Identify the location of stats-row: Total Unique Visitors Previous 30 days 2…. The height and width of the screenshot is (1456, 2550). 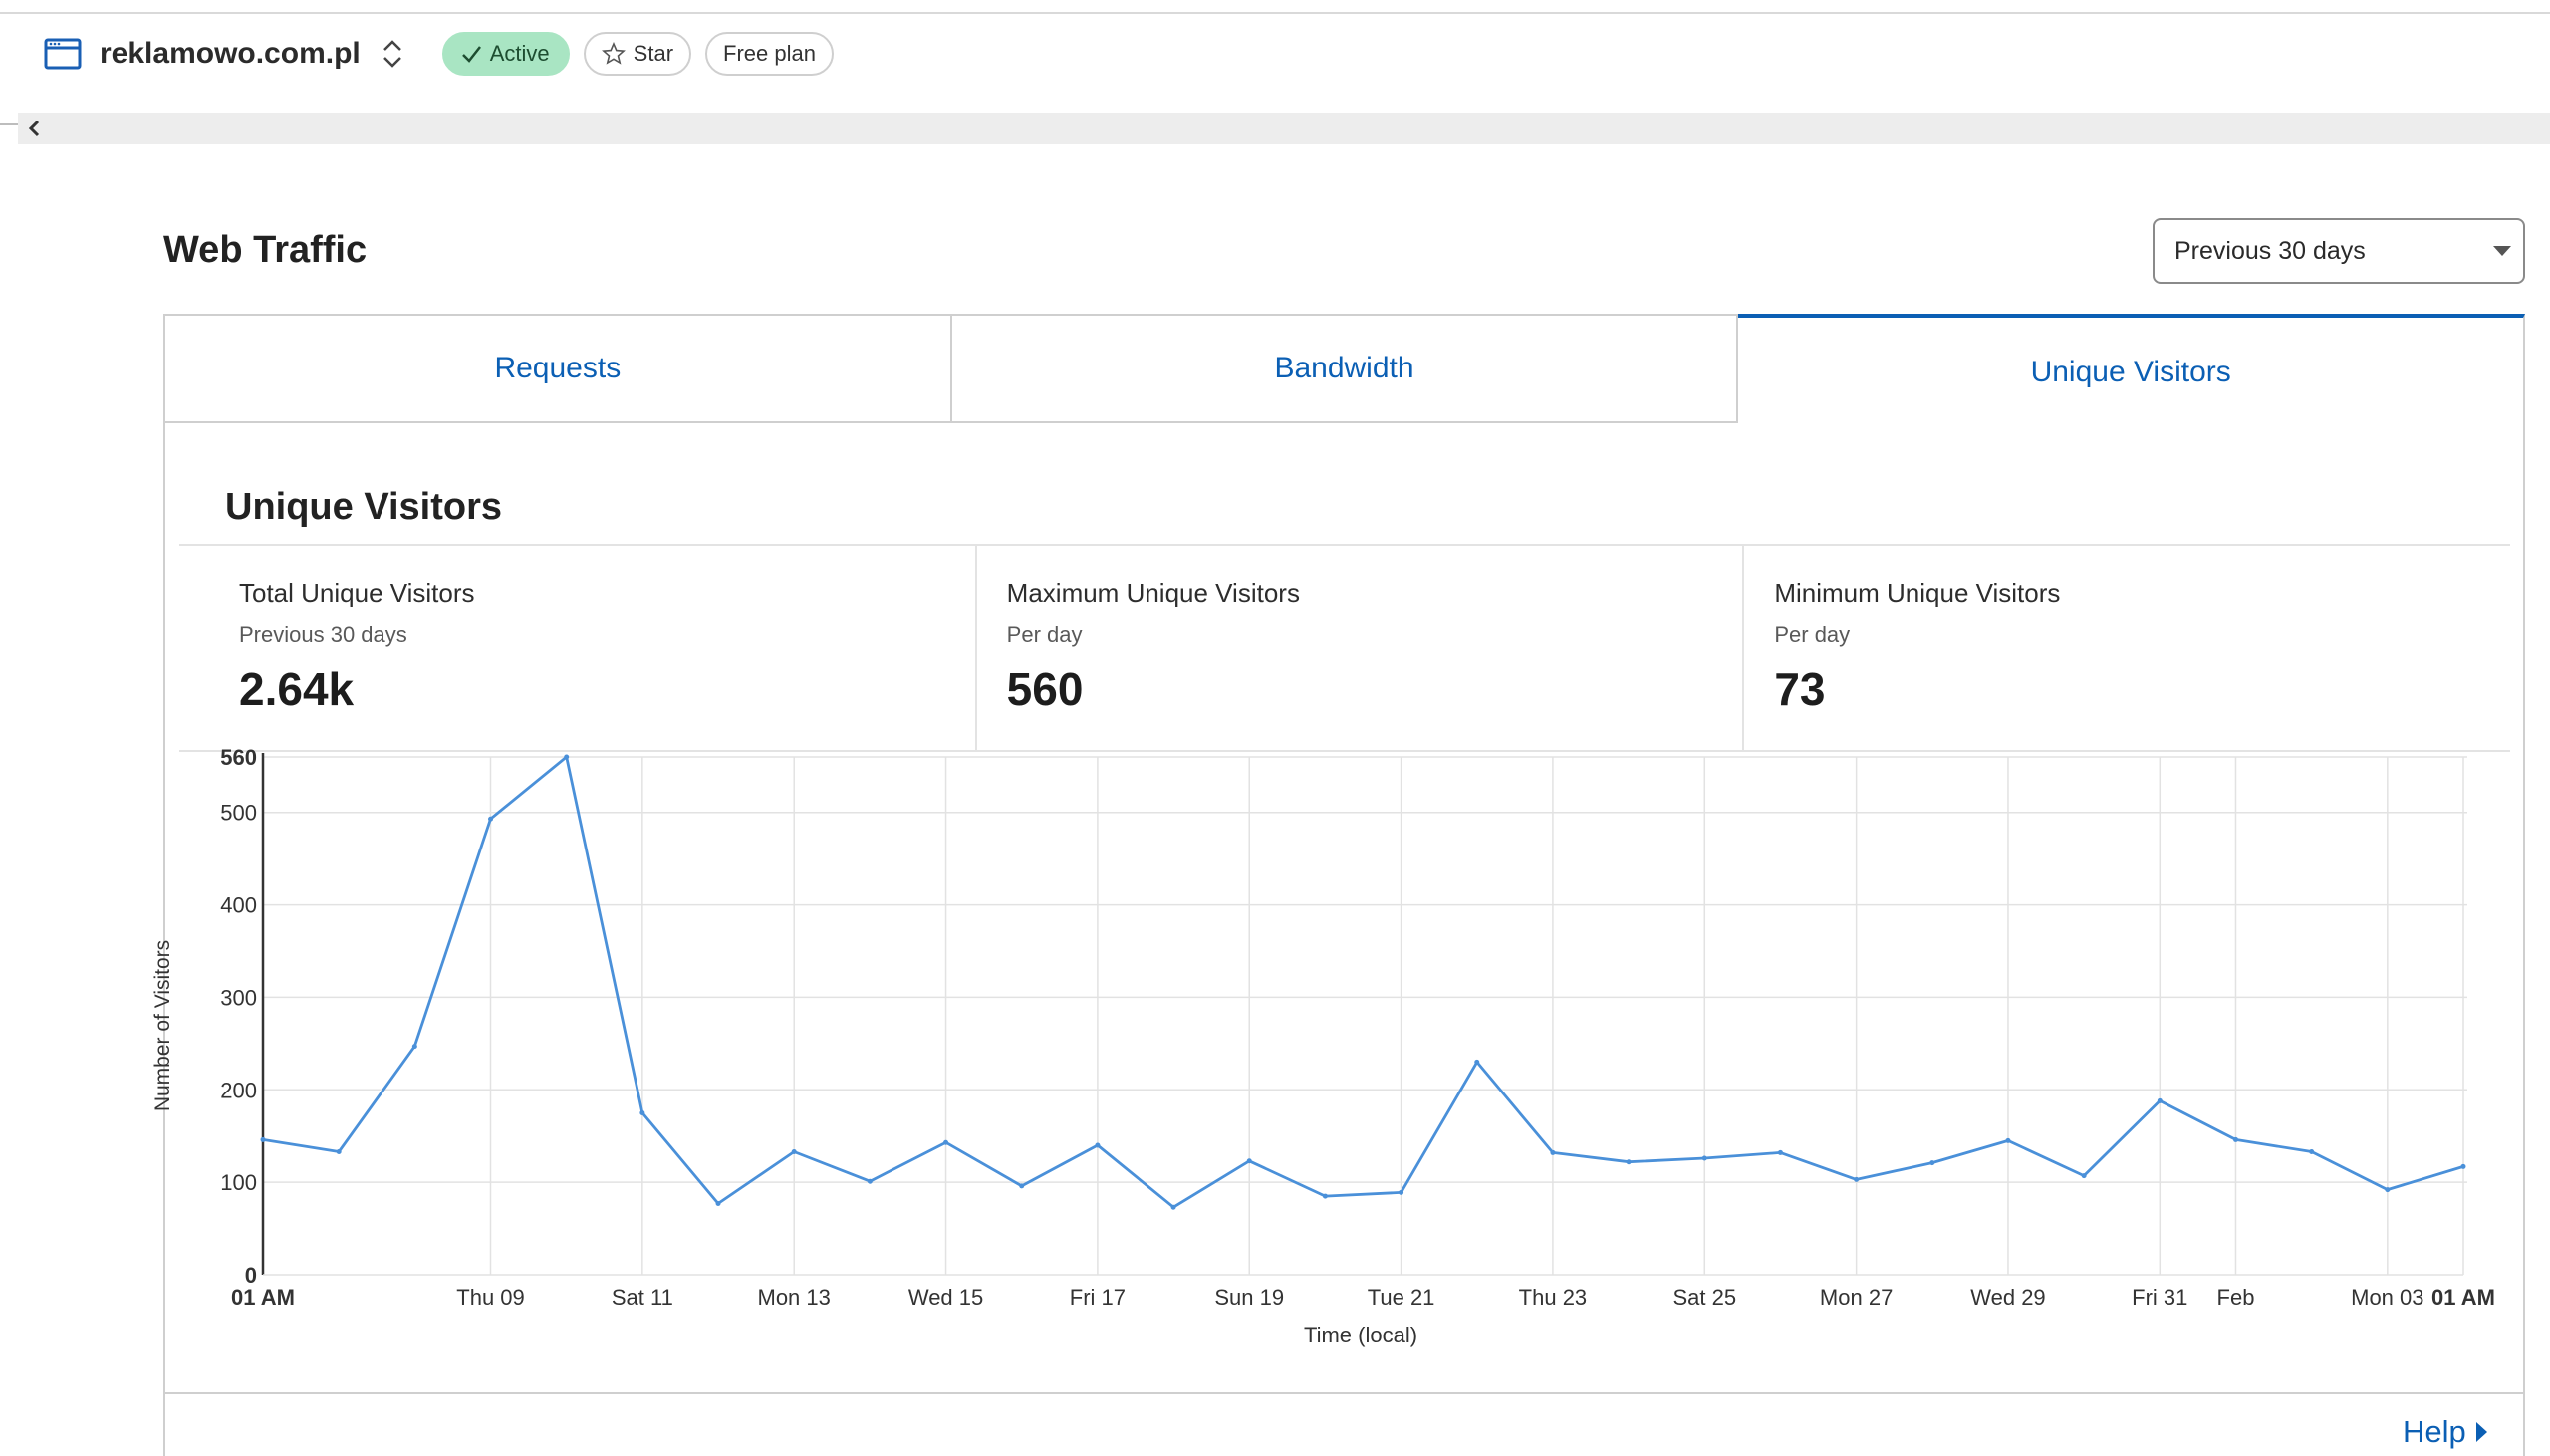
(1344, 649).